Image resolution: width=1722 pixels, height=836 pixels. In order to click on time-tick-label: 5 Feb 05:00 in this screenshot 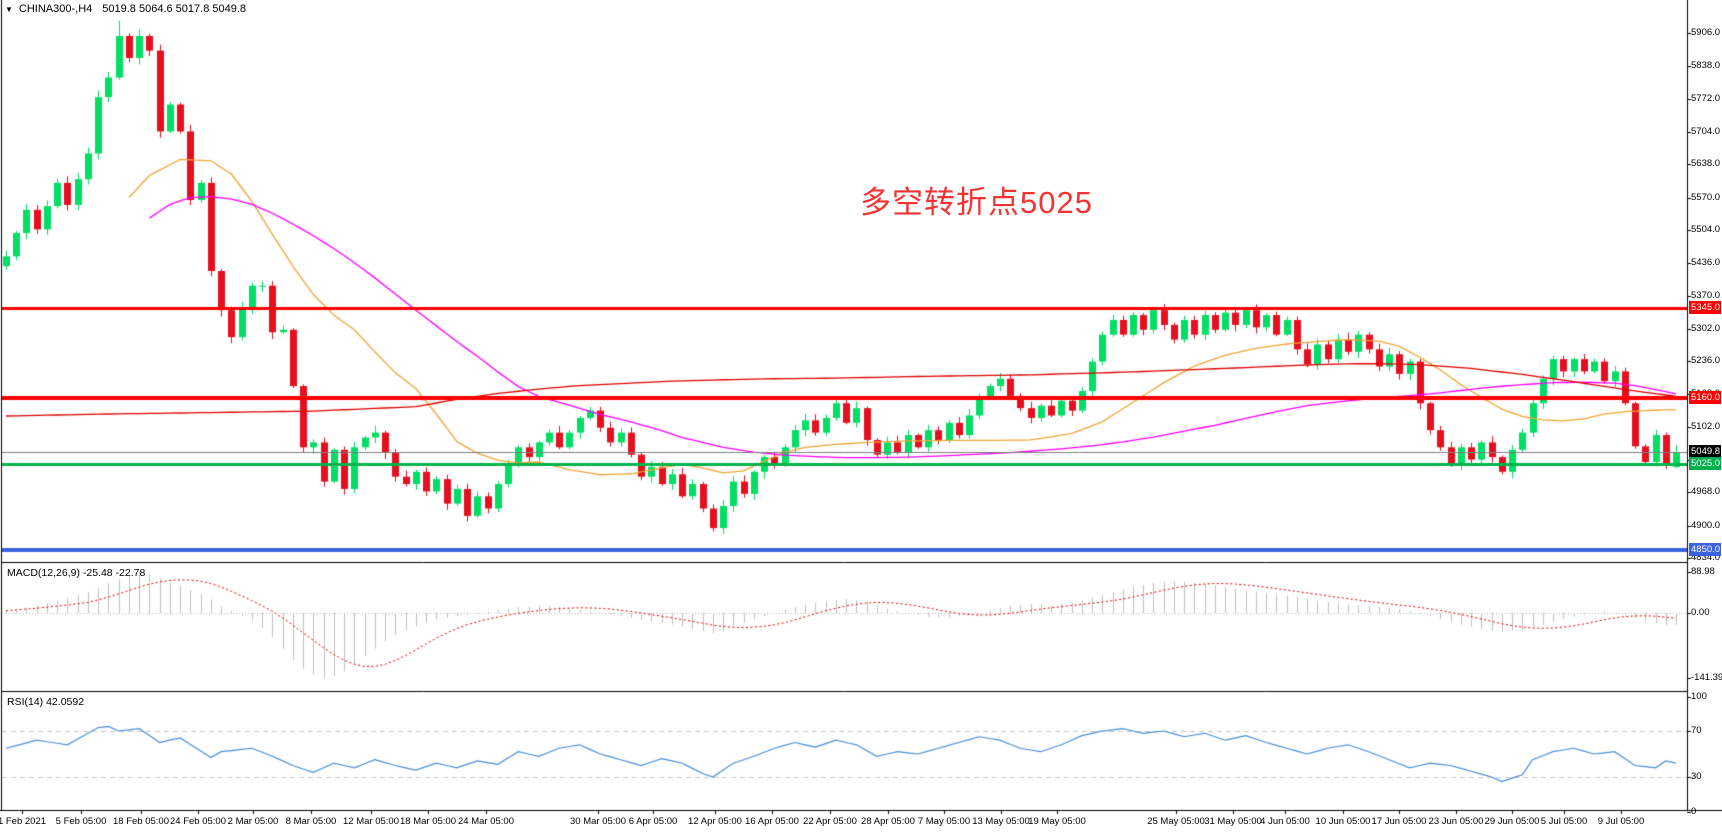, I will do `click(81, 821)`.